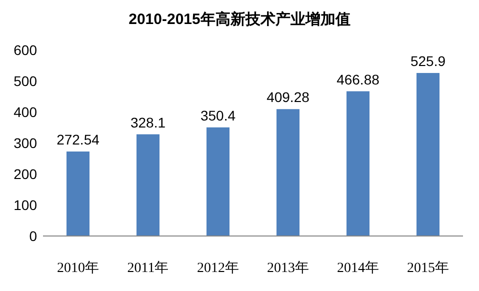  I want to click on ytick: 100, so click(25, 205).